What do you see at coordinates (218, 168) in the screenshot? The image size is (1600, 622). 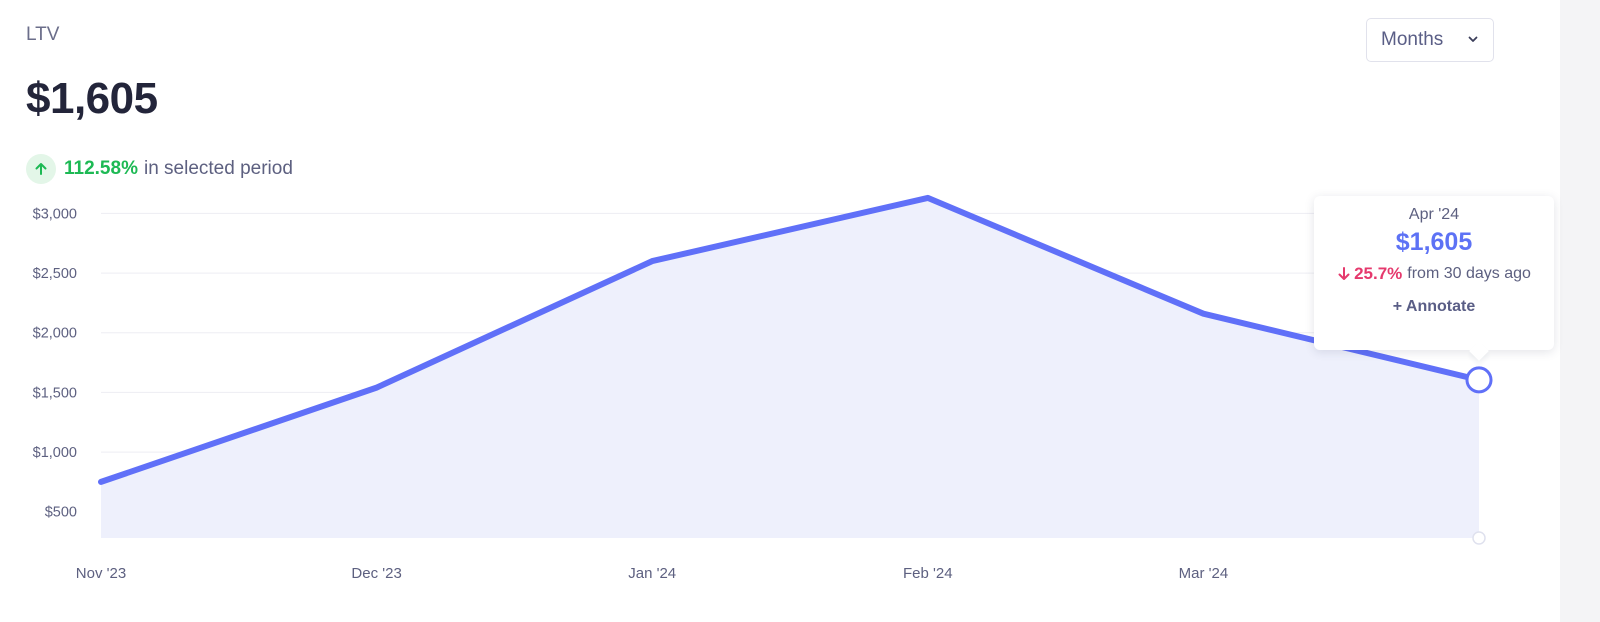 I see `change-text: in selected period` at bounding box center [218, 168].